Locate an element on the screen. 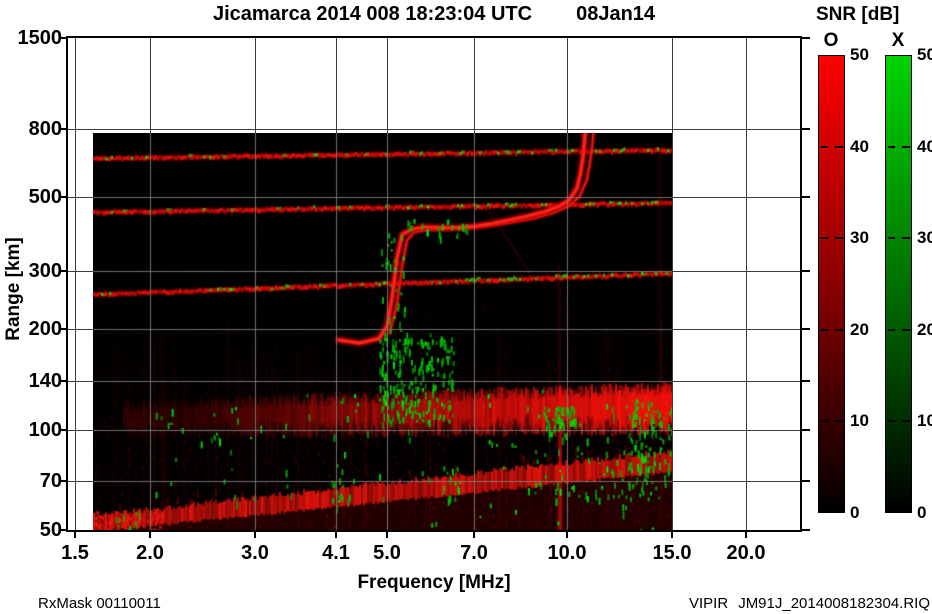  datafile-text: VIPIR JM91J_2014008182304.RIQ is located at coordinates (809, 603).